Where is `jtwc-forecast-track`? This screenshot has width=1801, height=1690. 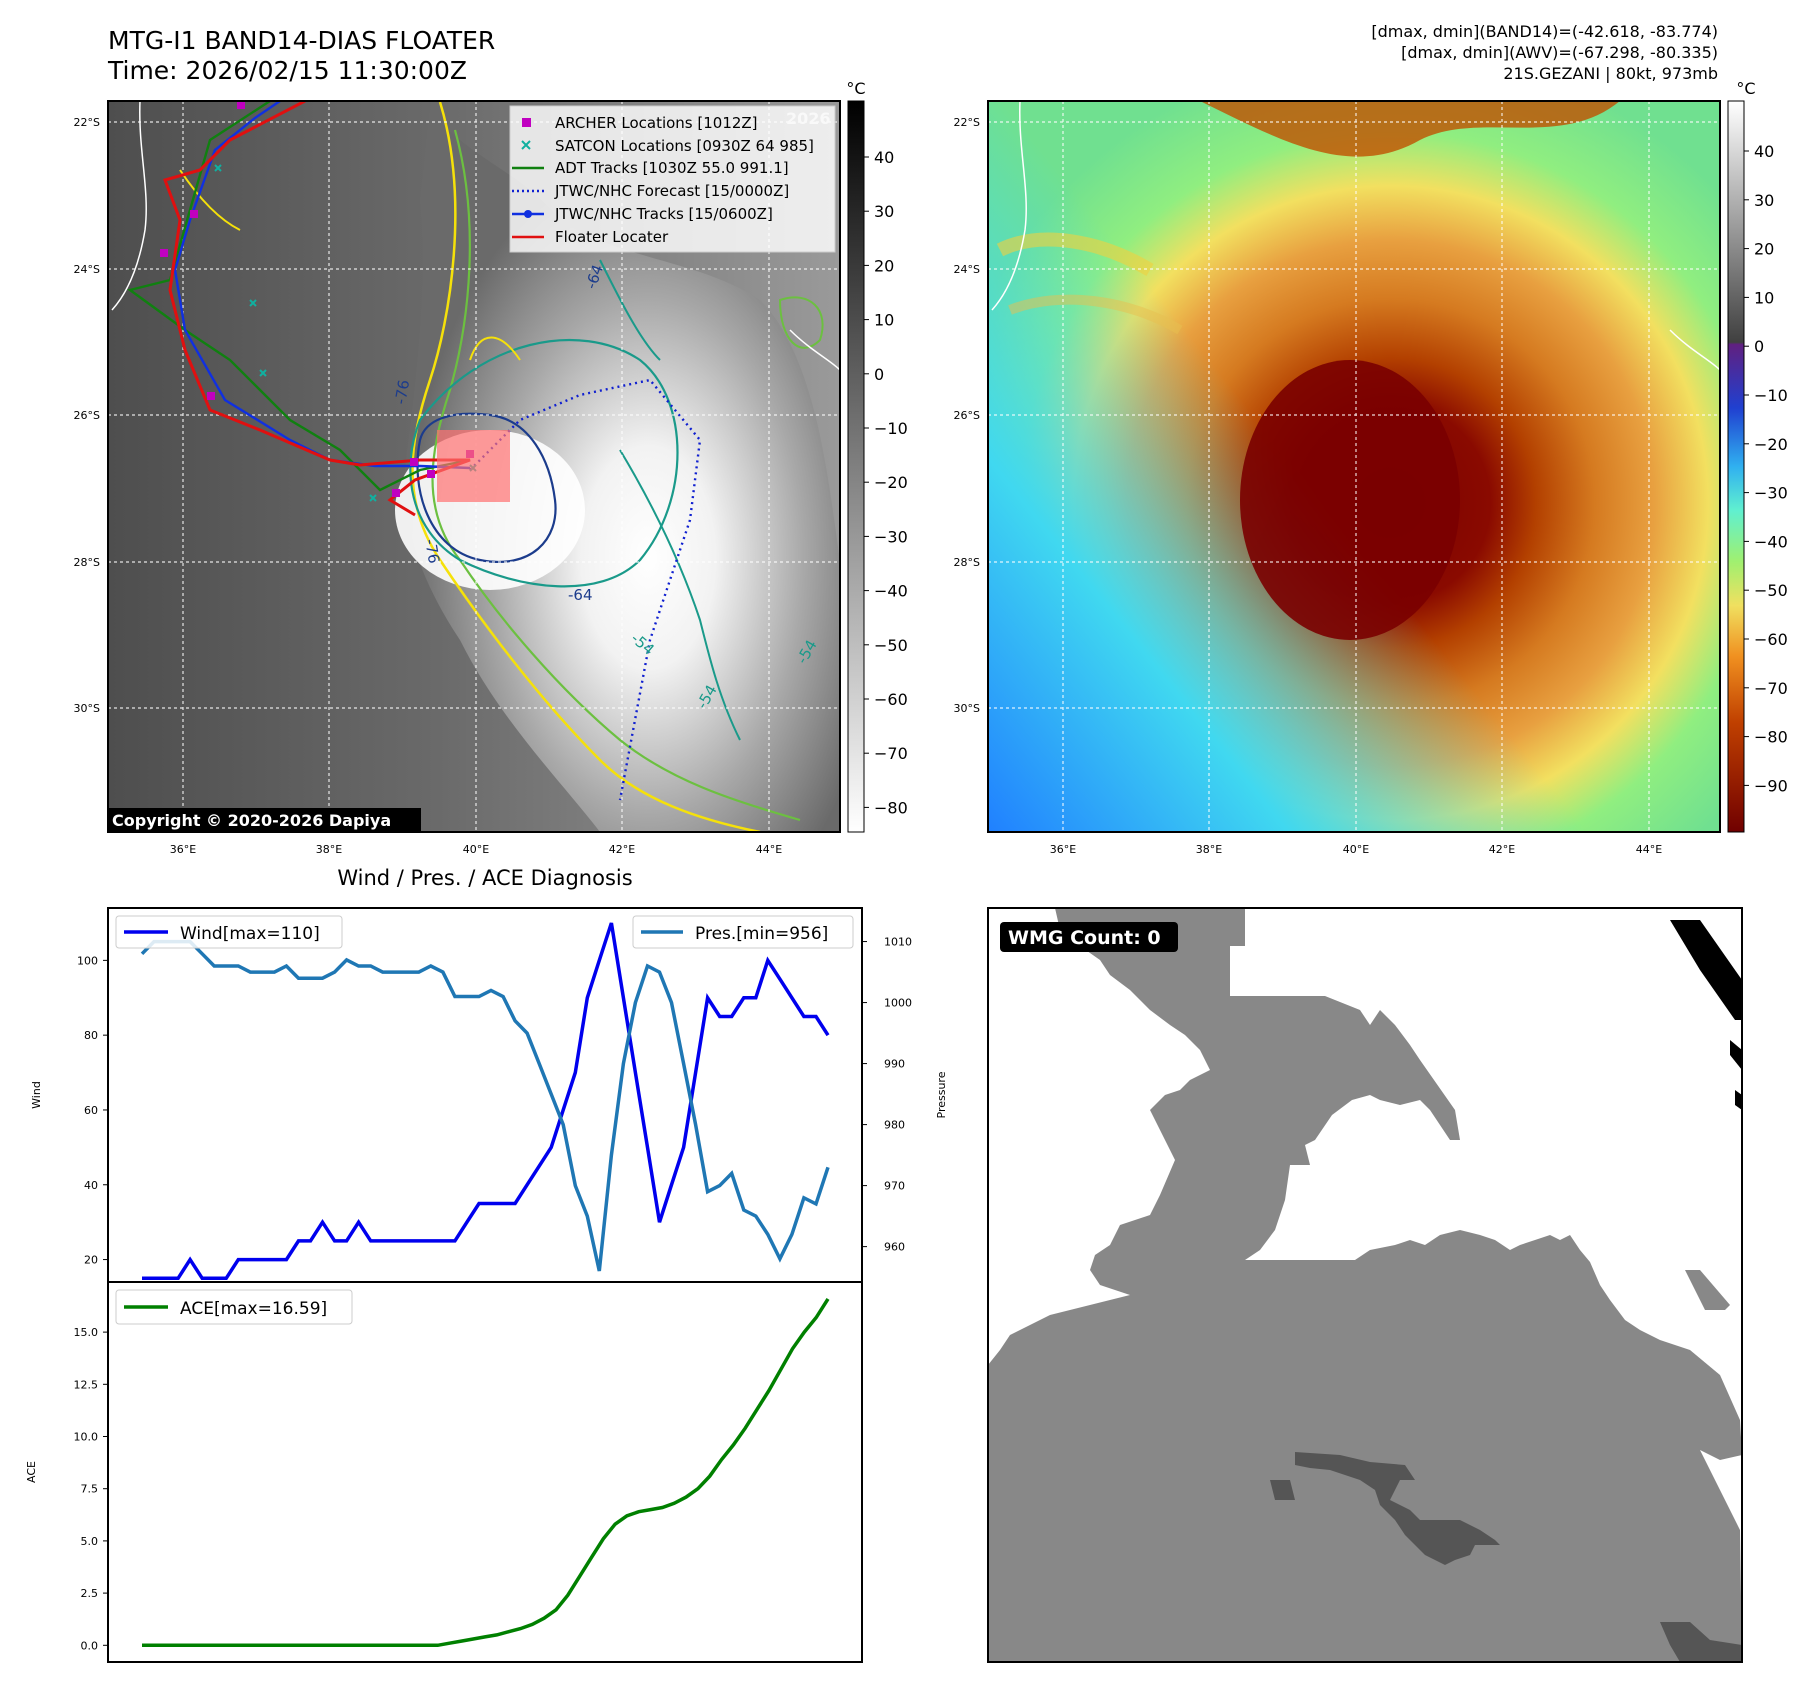
jtwc-forecast-track is located at coordinates (585, 589).